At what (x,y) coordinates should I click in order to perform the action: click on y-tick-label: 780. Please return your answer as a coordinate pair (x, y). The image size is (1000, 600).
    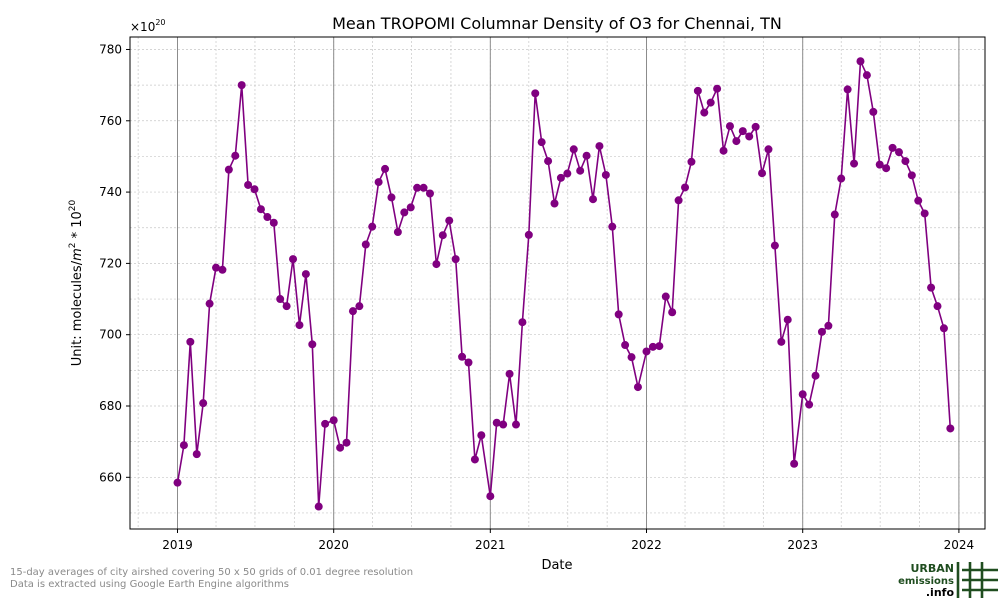
    Looking at the image, I should click on (110, 49).